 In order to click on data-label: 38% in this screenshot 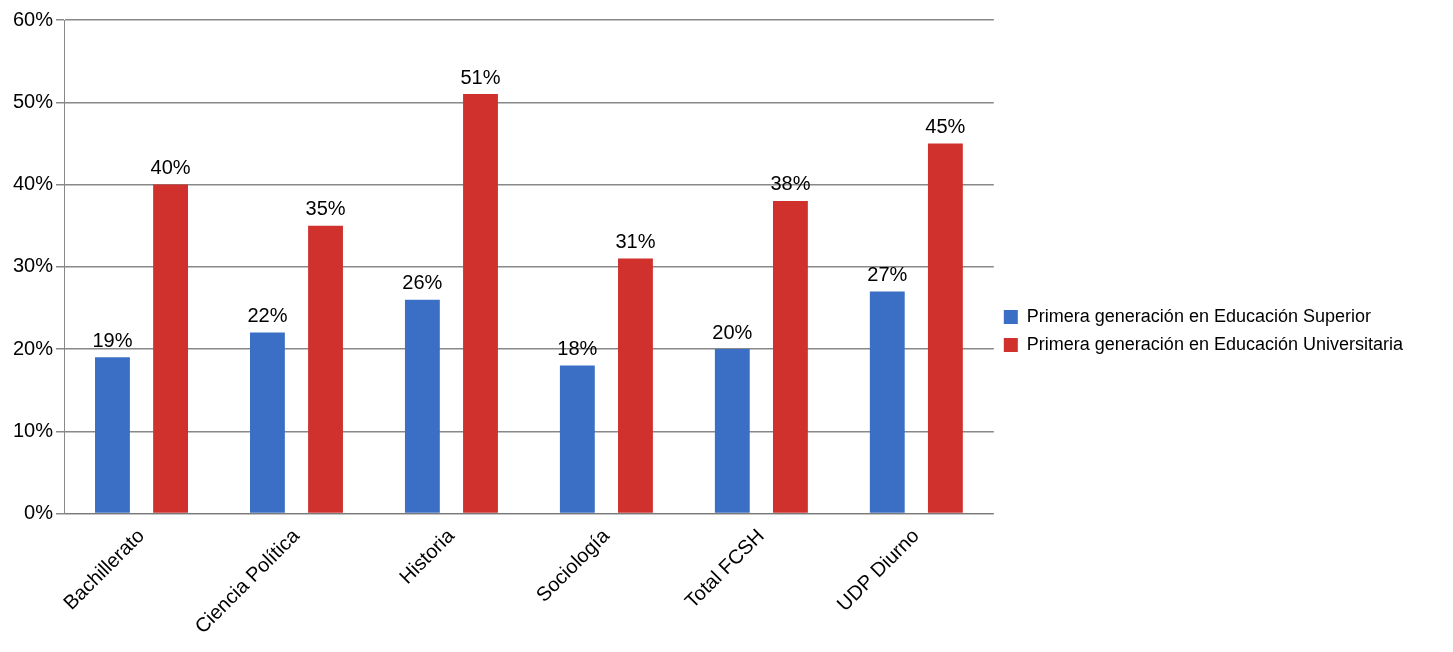, I will do `click(790, 183)`.